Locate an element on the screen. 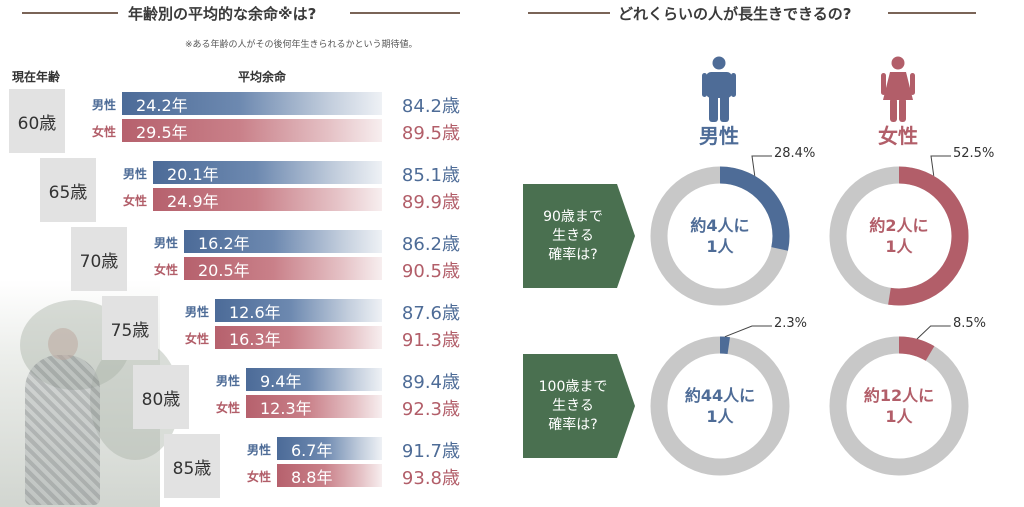  left-section-title: 年齢別の平均的な余命※は? is located at coordinates (222, 14).